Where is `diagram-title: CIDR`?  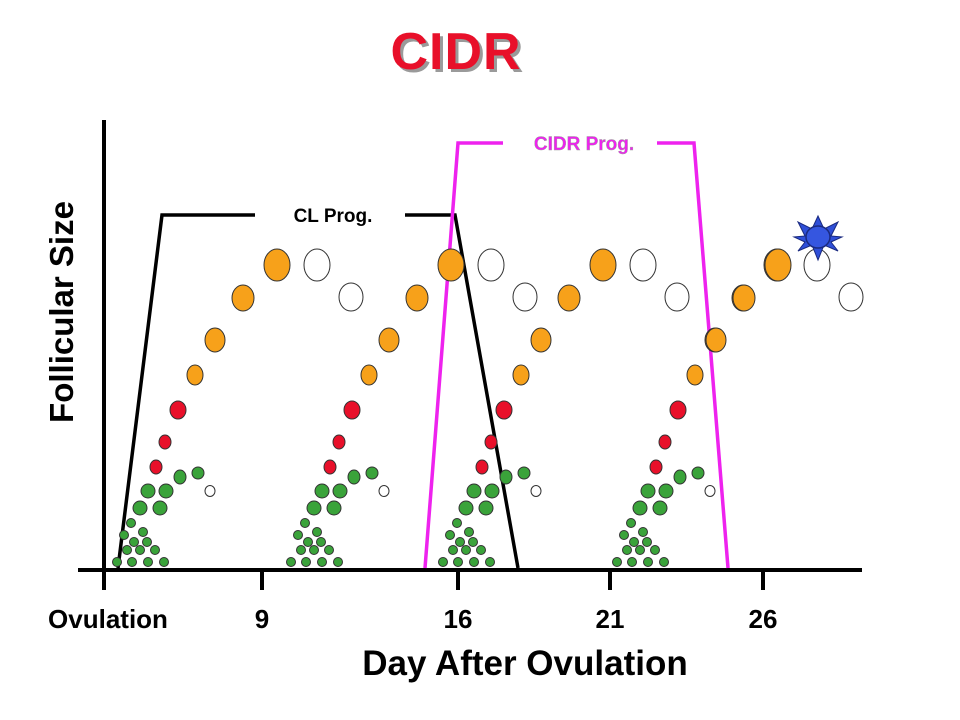
diagram-title: CIDR is located at coordinates (456, 52).